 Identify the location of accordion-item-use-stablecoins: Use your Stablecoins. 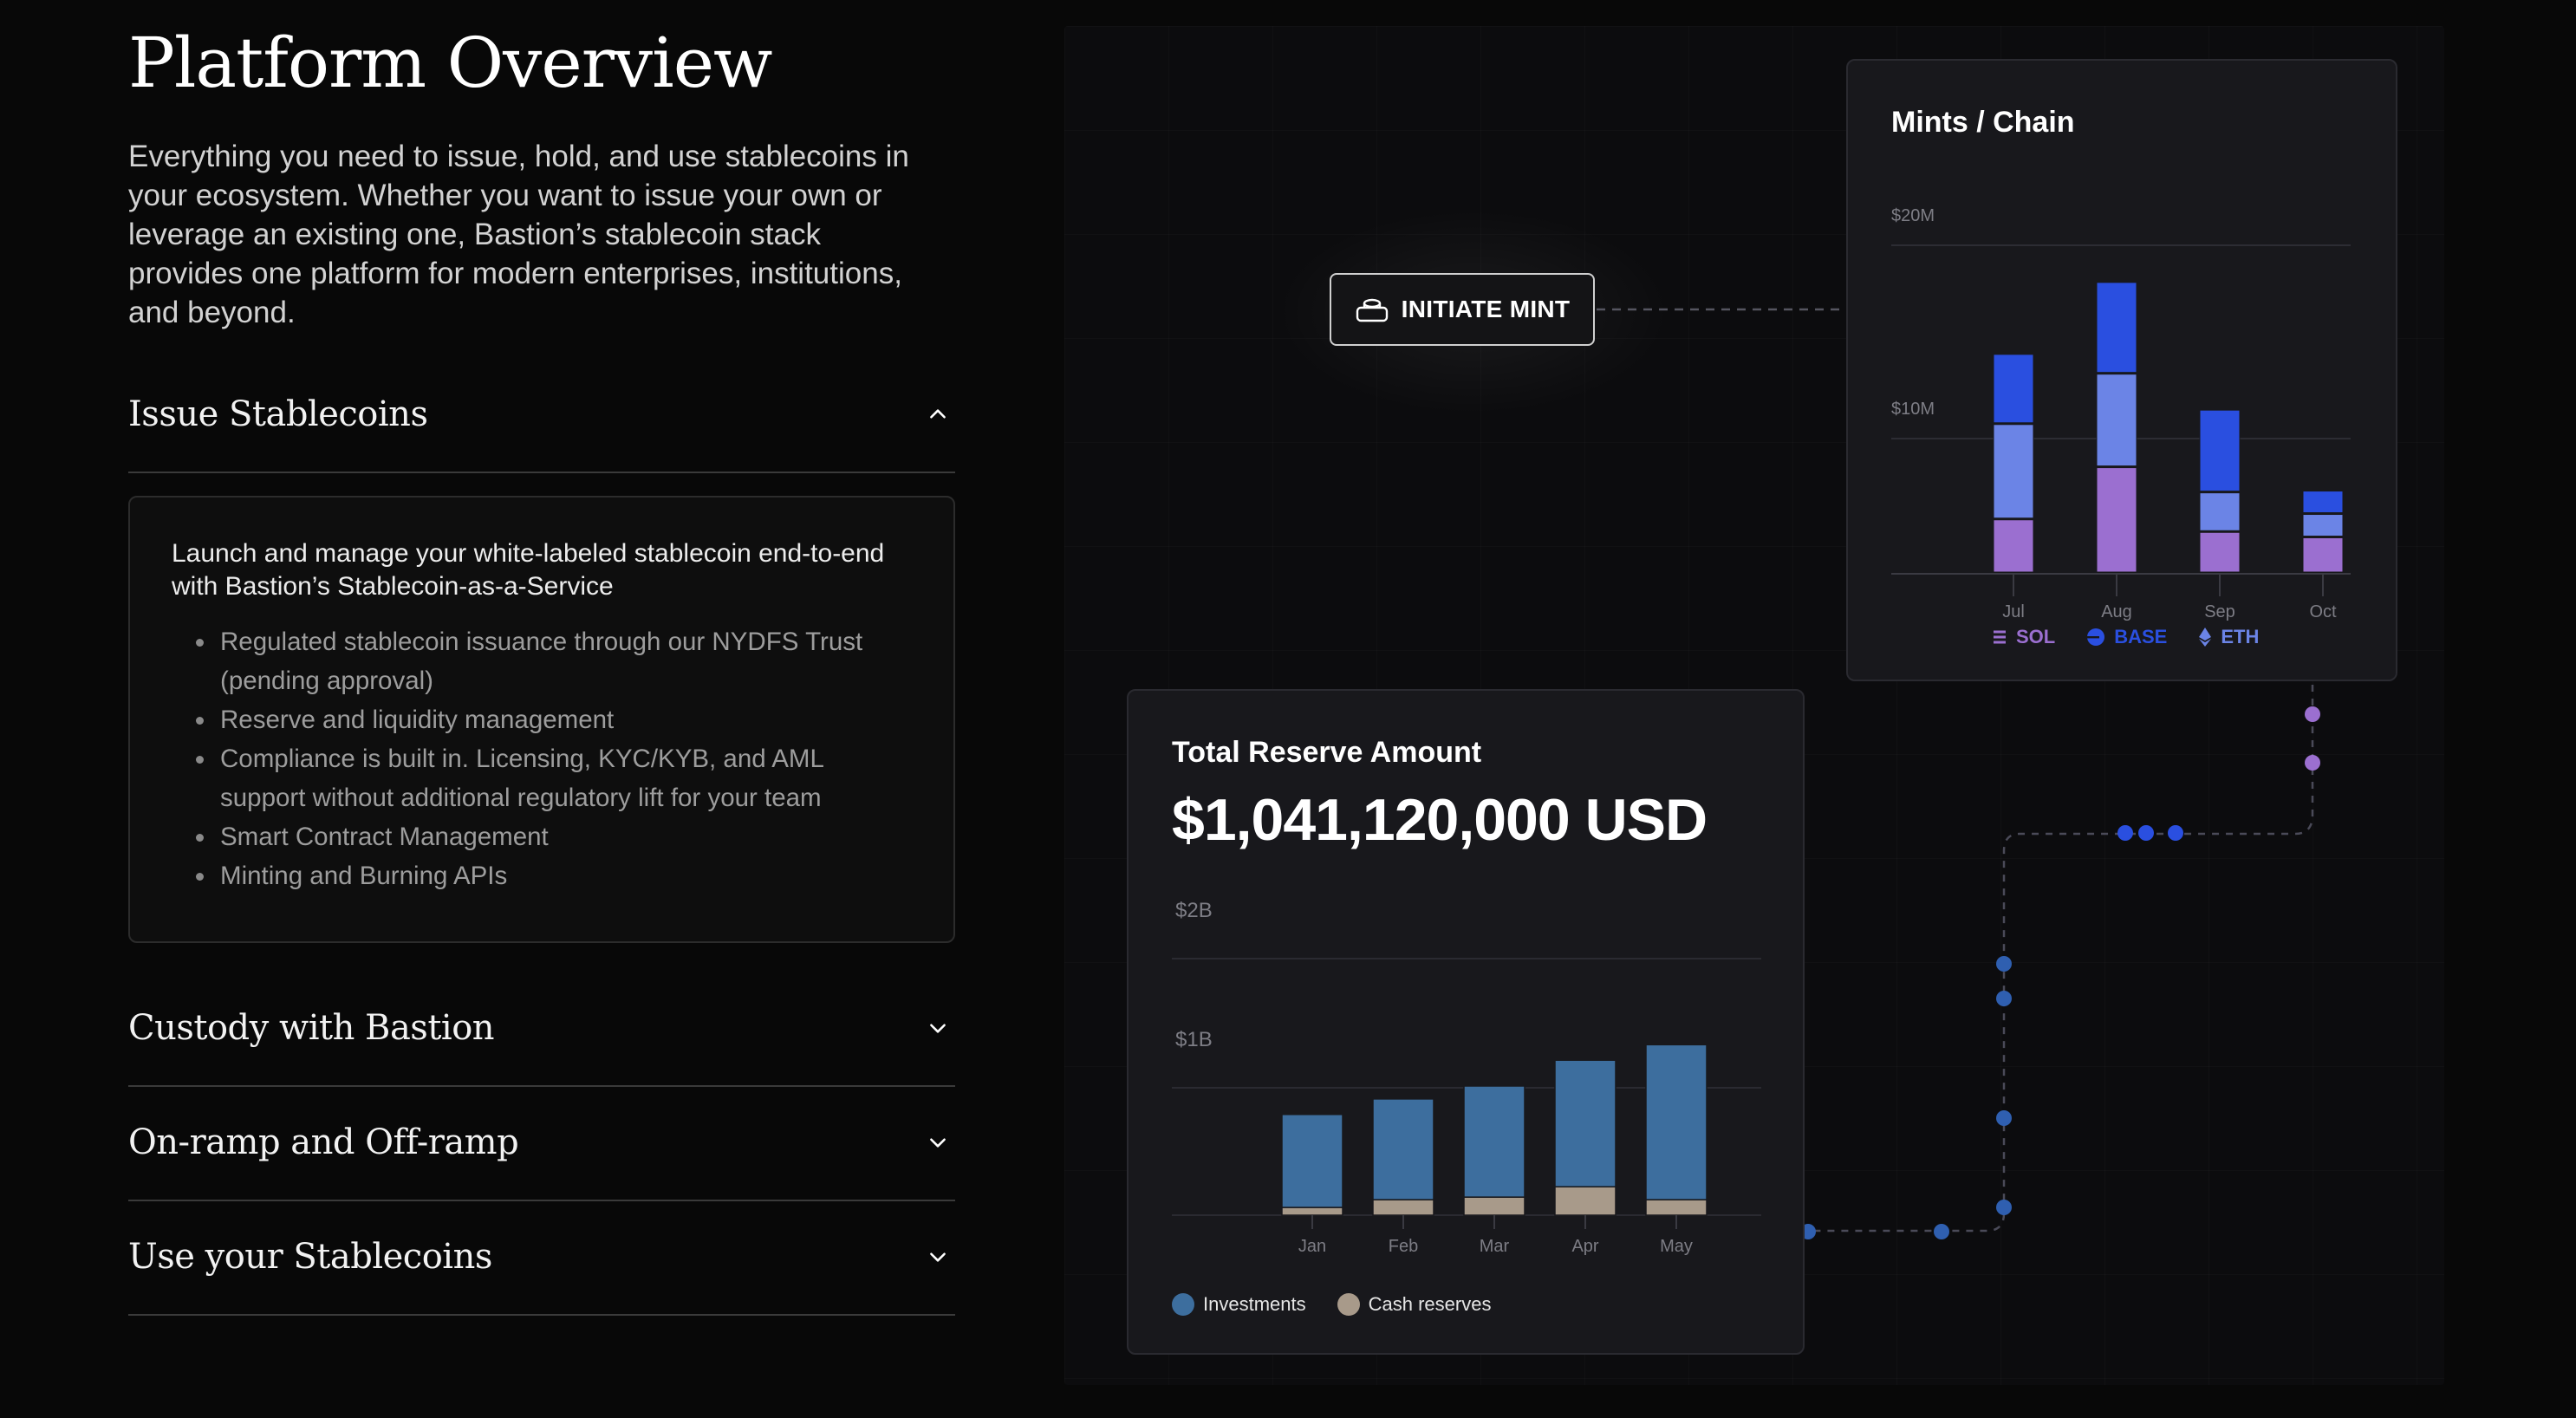
(541, 1258).